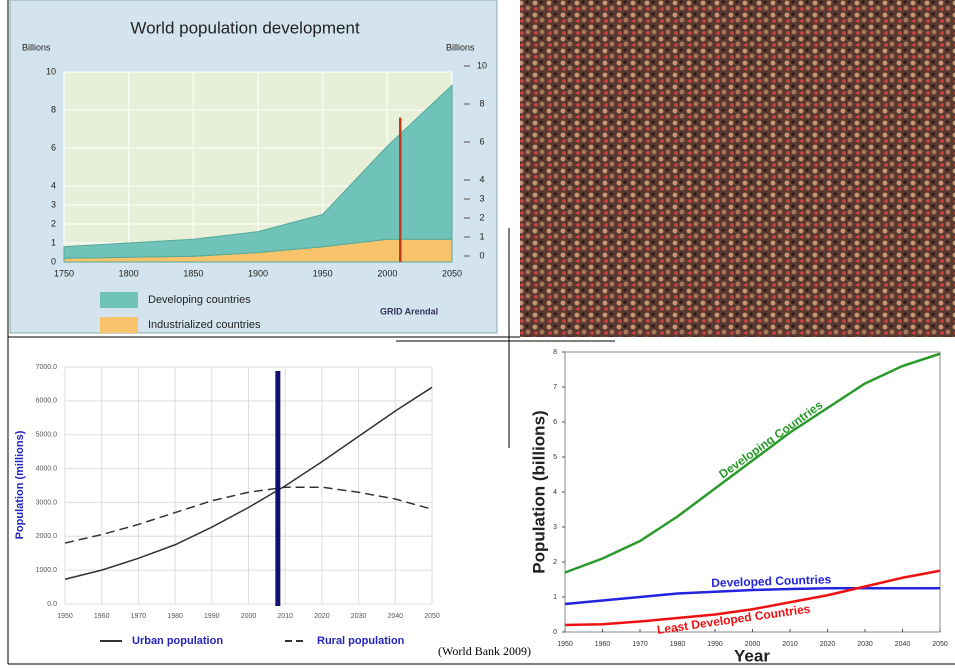 This screenshot has height=669, width=955. What do you see at coordinates (258, 273) in the screenshot?
I see `x-tick-label: 1900` at bounding box center [258, 273].